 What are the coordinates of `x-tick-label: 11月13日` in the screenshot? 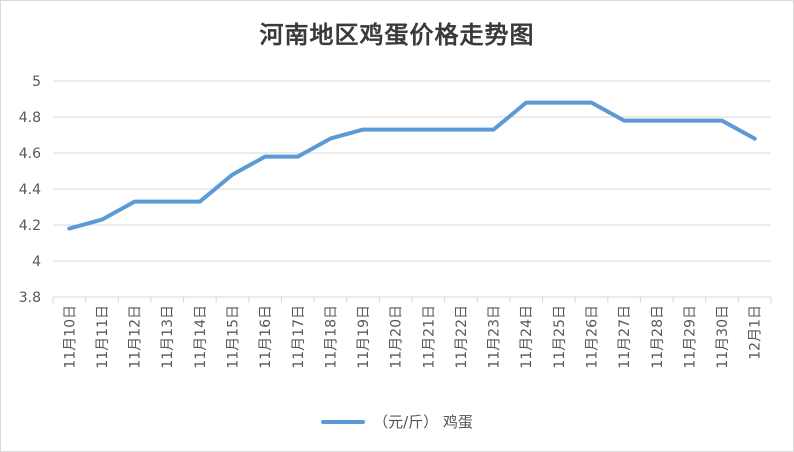 It's located at (168, 337).